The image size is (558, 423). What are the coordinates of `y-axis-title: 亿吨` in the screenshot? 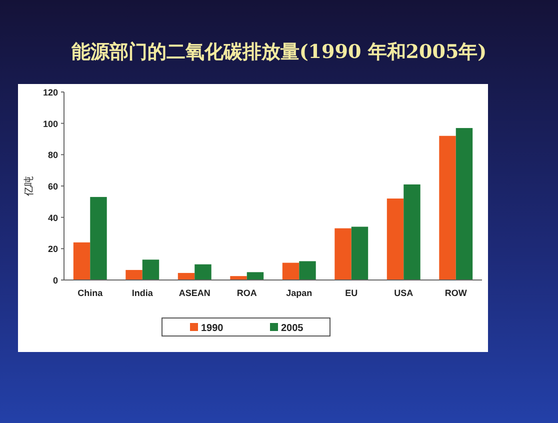 It's located at (29, 186).